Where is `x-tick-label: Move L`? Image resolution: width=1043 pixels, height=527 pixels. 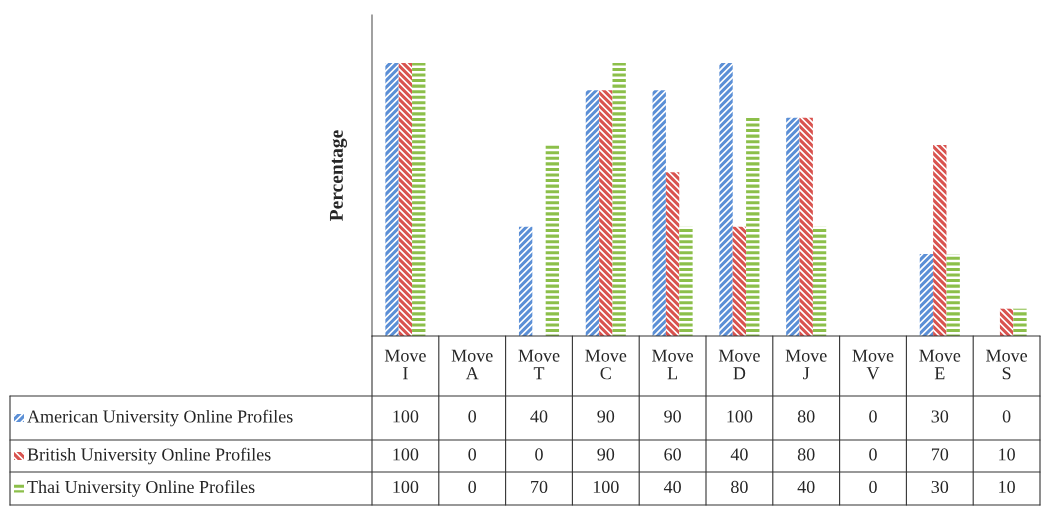
x-tick-label: Move L is located at coordinates (673, 364).